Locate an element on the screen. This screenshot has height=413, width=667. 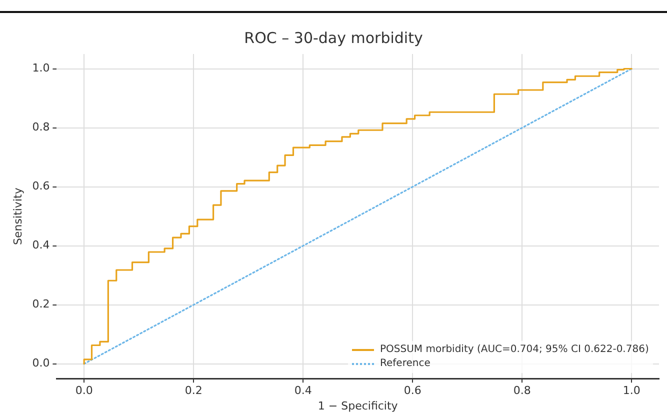
legend-label: Reference is located at coordinates (405, 363).